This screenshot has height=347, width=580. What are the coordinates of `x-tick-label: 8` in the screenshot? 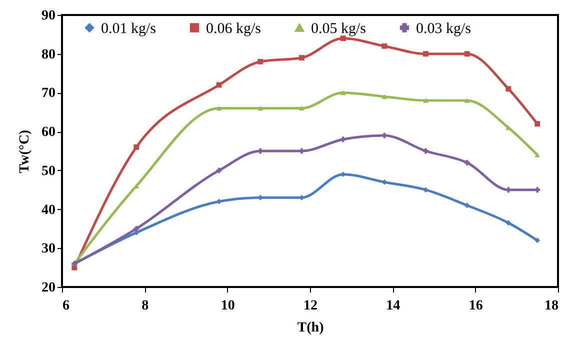 It's located at (145, 306).